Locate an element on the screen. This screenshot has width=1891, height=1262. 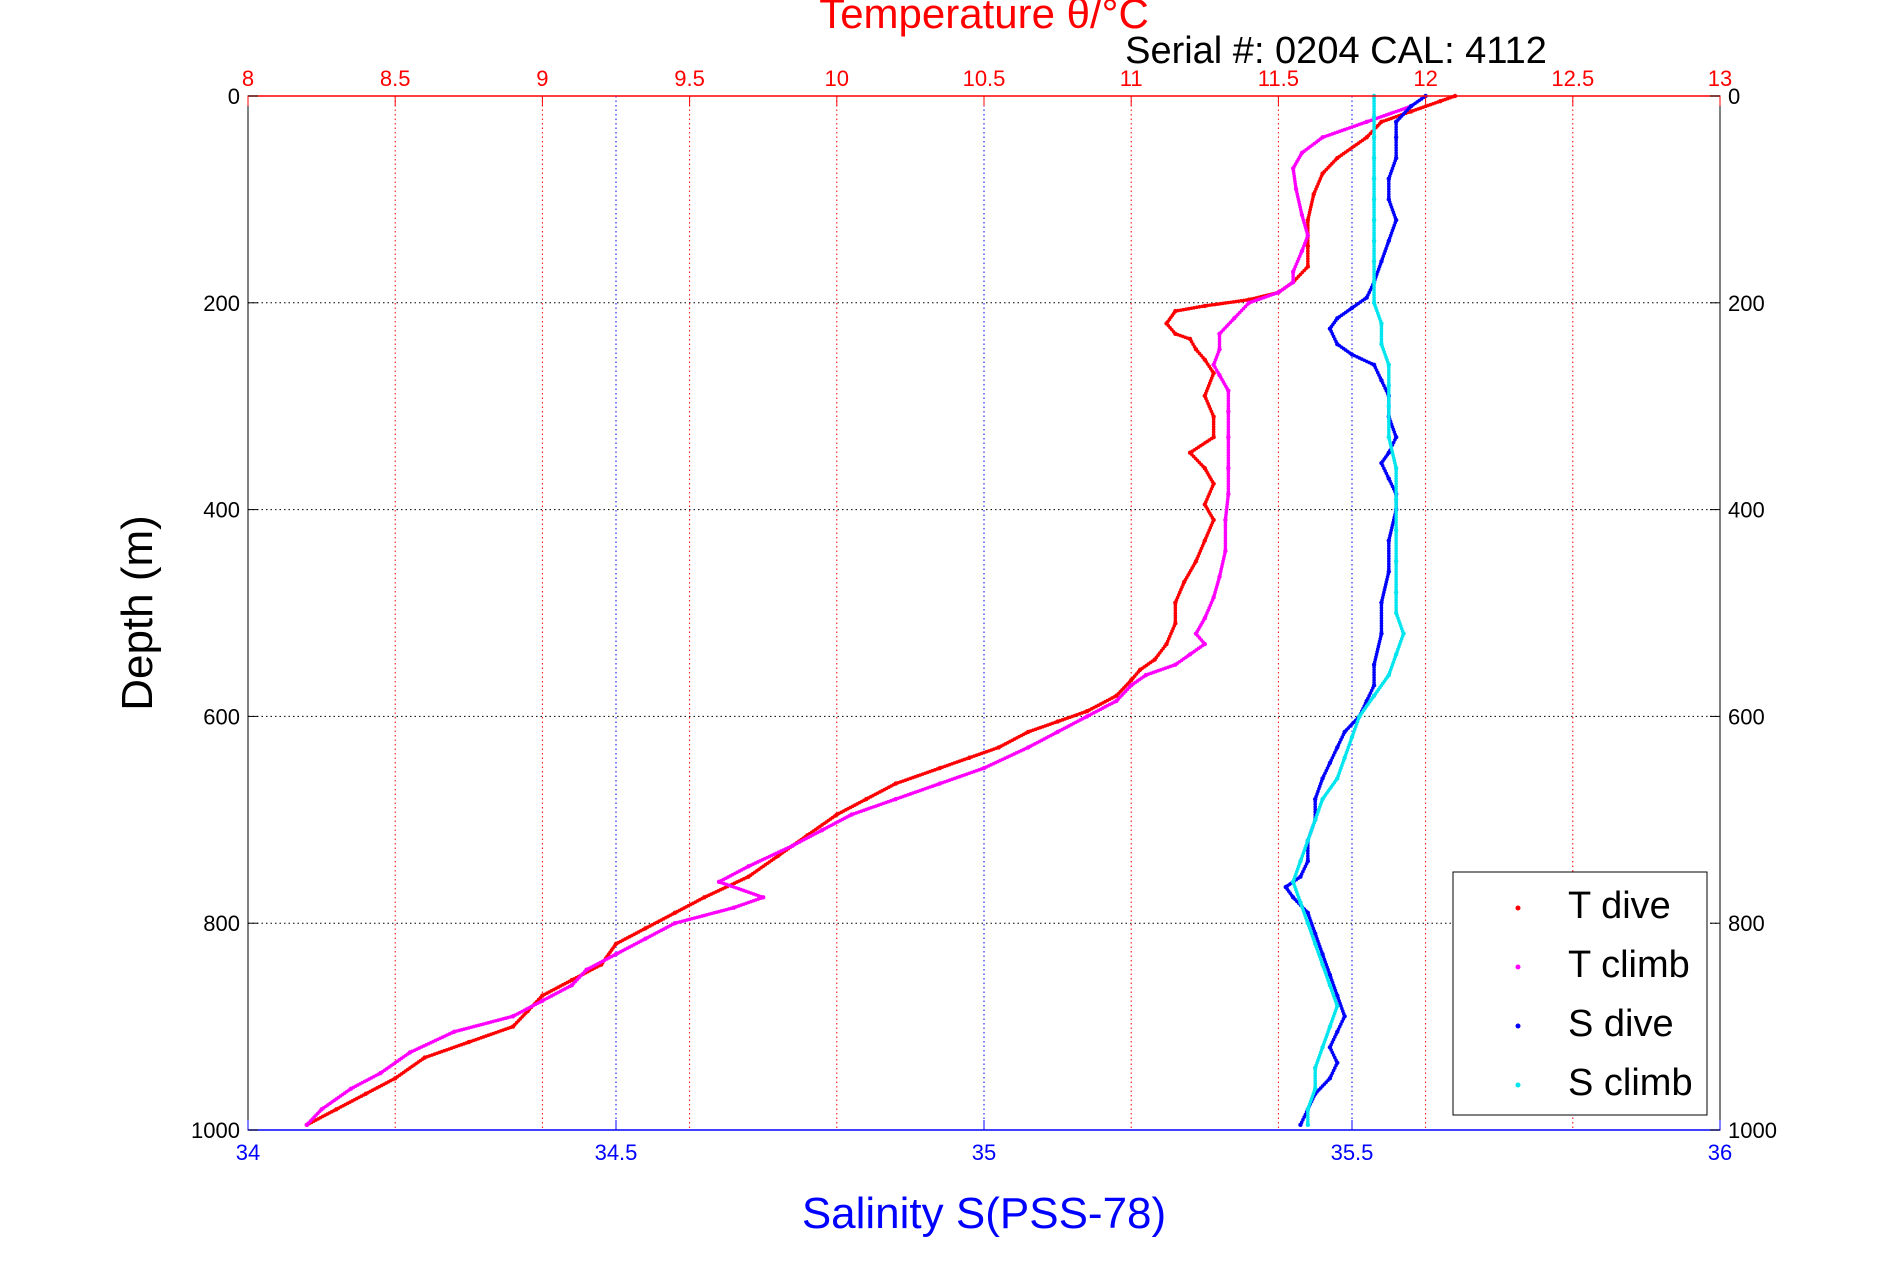
y-tick-label-left: 200 is located at coordinates (221, 303).